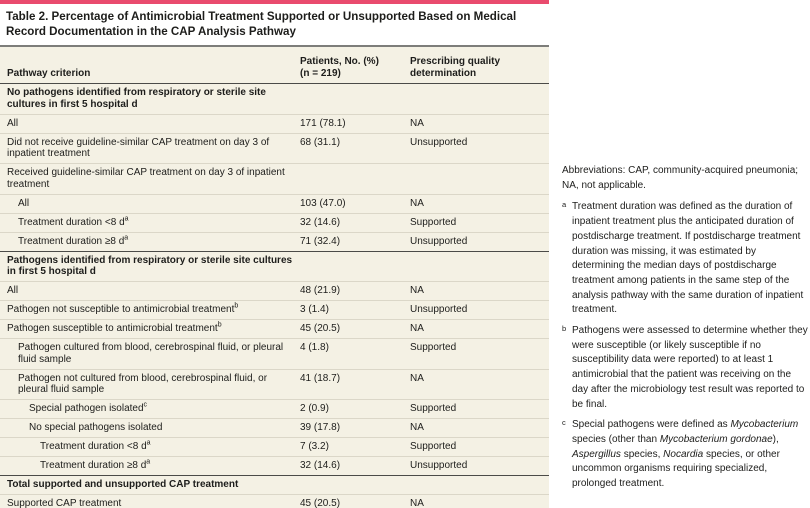  What do you see at coordinates (355, 68) in the screenshot?
I see `column-header: Patients, No. (%) (n = 219)` at bounding box center [355, 68].